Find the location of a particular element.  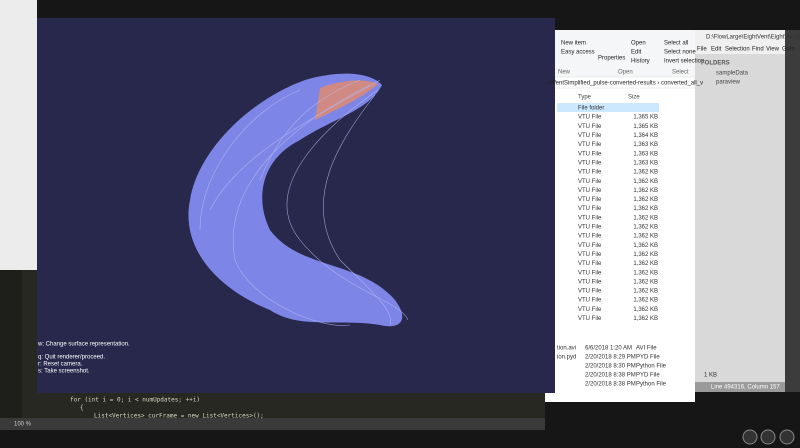

strands is located at coordinates (304, 202).